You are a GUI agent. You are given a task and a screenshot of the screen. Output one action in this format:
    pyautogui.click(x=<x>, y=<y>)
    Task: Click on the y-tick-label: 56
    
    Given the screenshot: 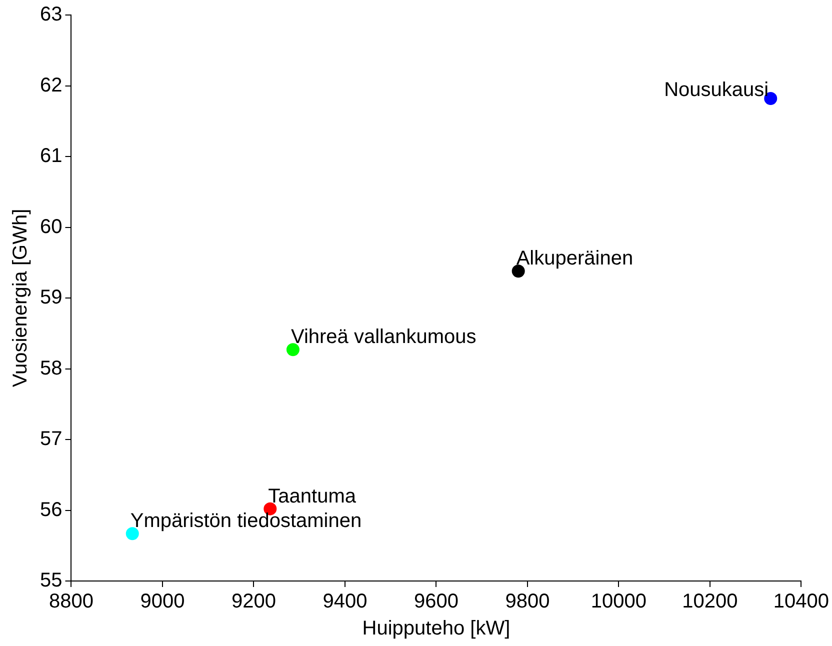 What is the action you would take?
    pyautogui.click(x=51, y=509)
    